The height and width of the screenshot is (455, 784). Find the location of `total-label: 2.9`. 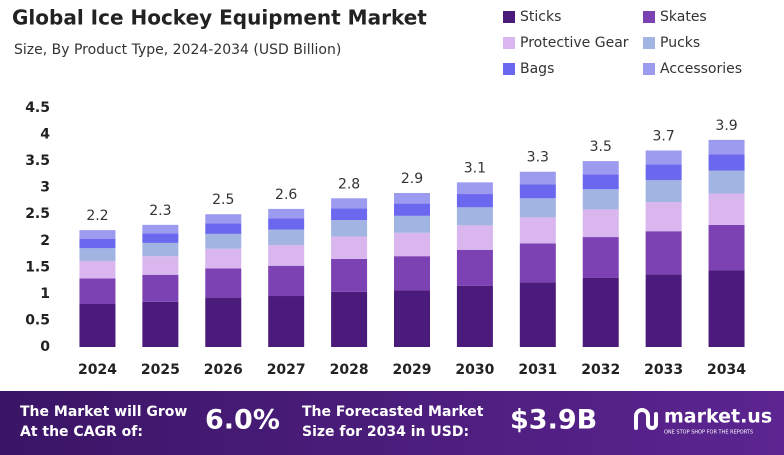

total-label: 2.9 is located at coordinates (412, 179).